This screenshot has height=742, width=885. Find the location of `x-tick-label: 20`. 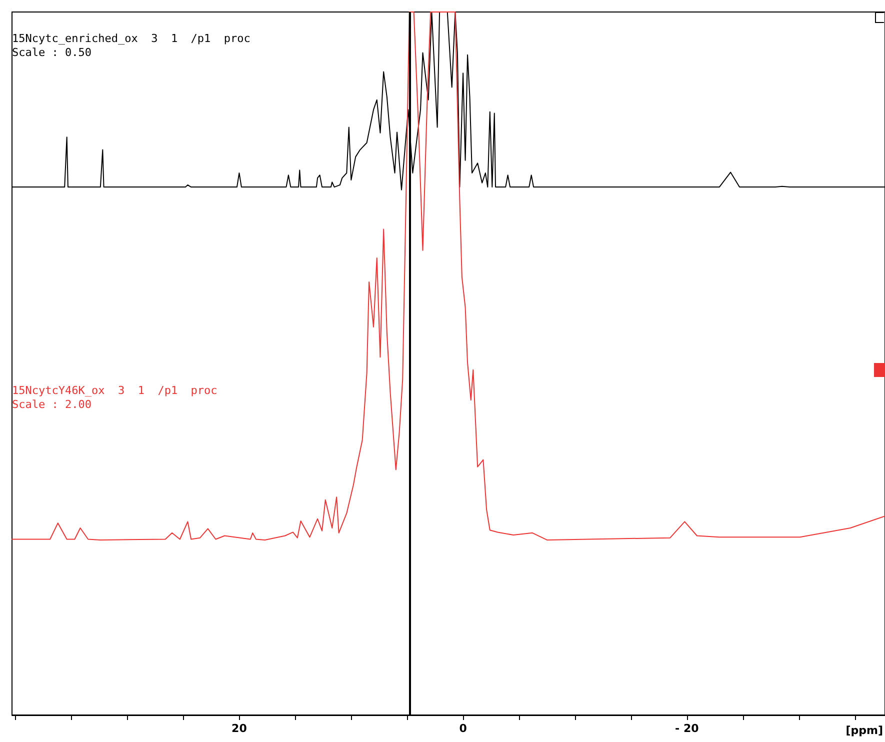

x-tick-label: 20 is located at coordinates (240, 728).